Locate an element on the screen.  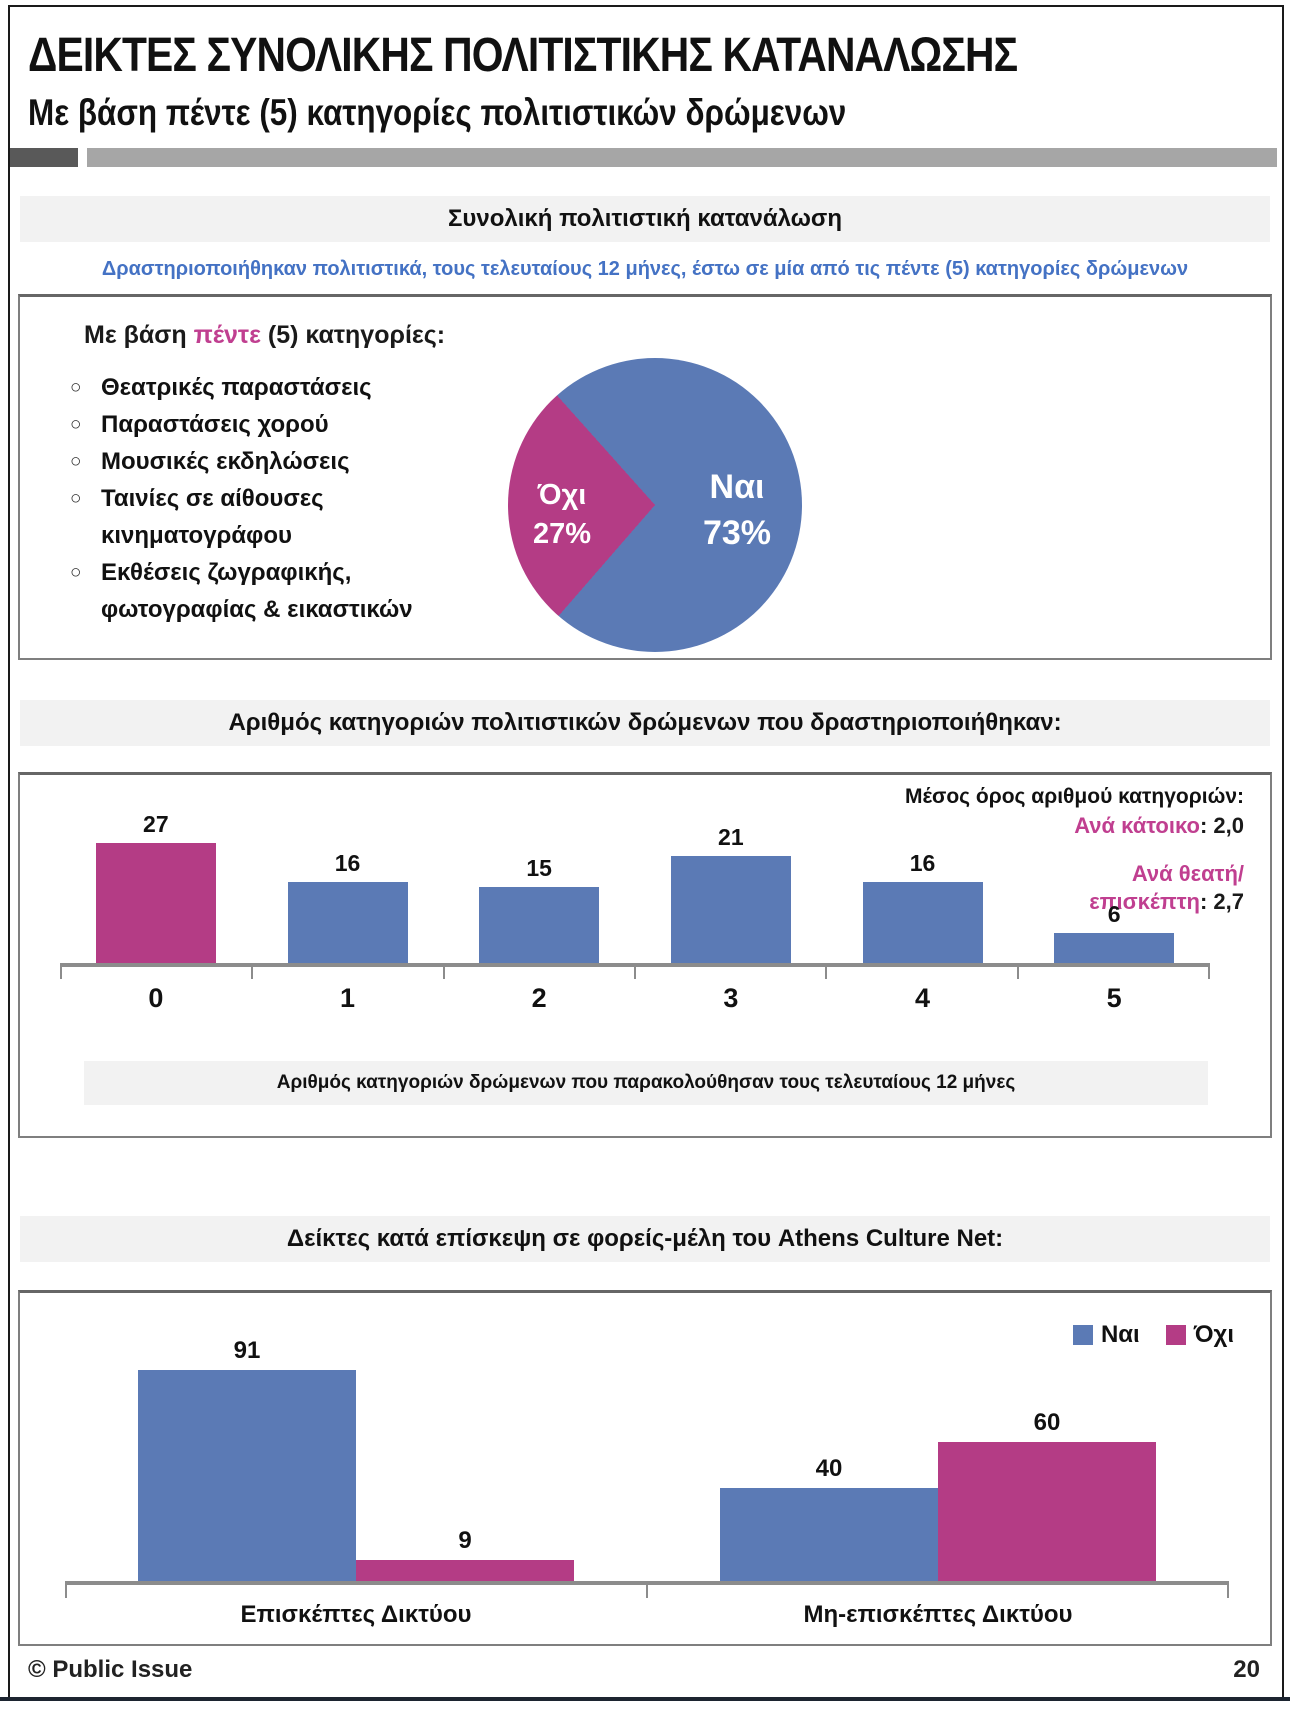
section-heading-consumption: Συνολική πολιτιστική κατανάλωση is located at coordinates (645, 219).